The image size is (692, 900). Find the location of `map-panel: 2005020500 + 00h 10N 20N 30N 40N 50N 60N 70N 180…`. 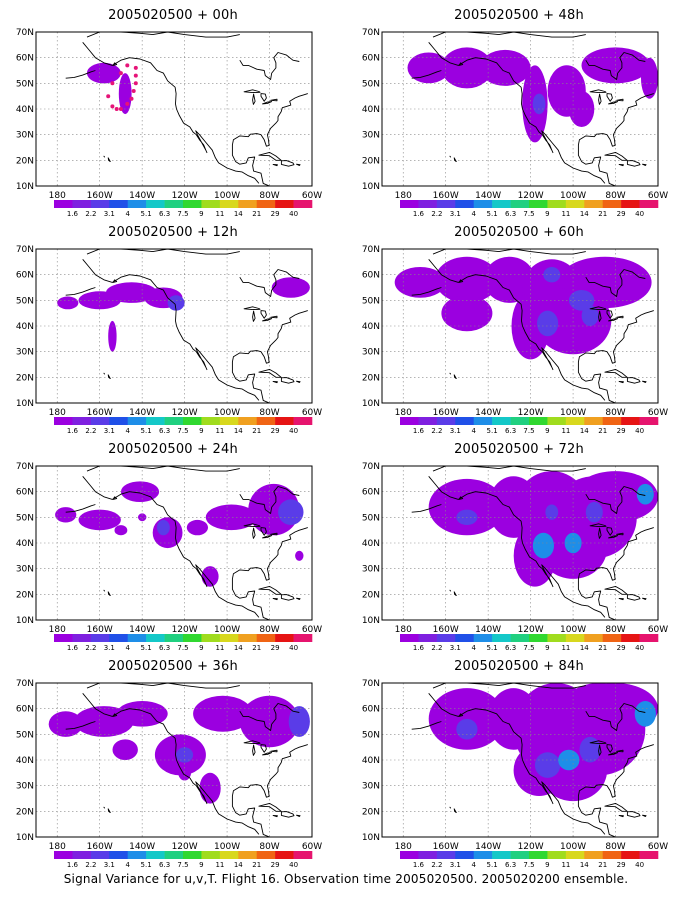

map-panel: 2005020500 + 00h 10N 20N 30N 40N 50N 60N 70N 180… is located at coordinates (173, 108).